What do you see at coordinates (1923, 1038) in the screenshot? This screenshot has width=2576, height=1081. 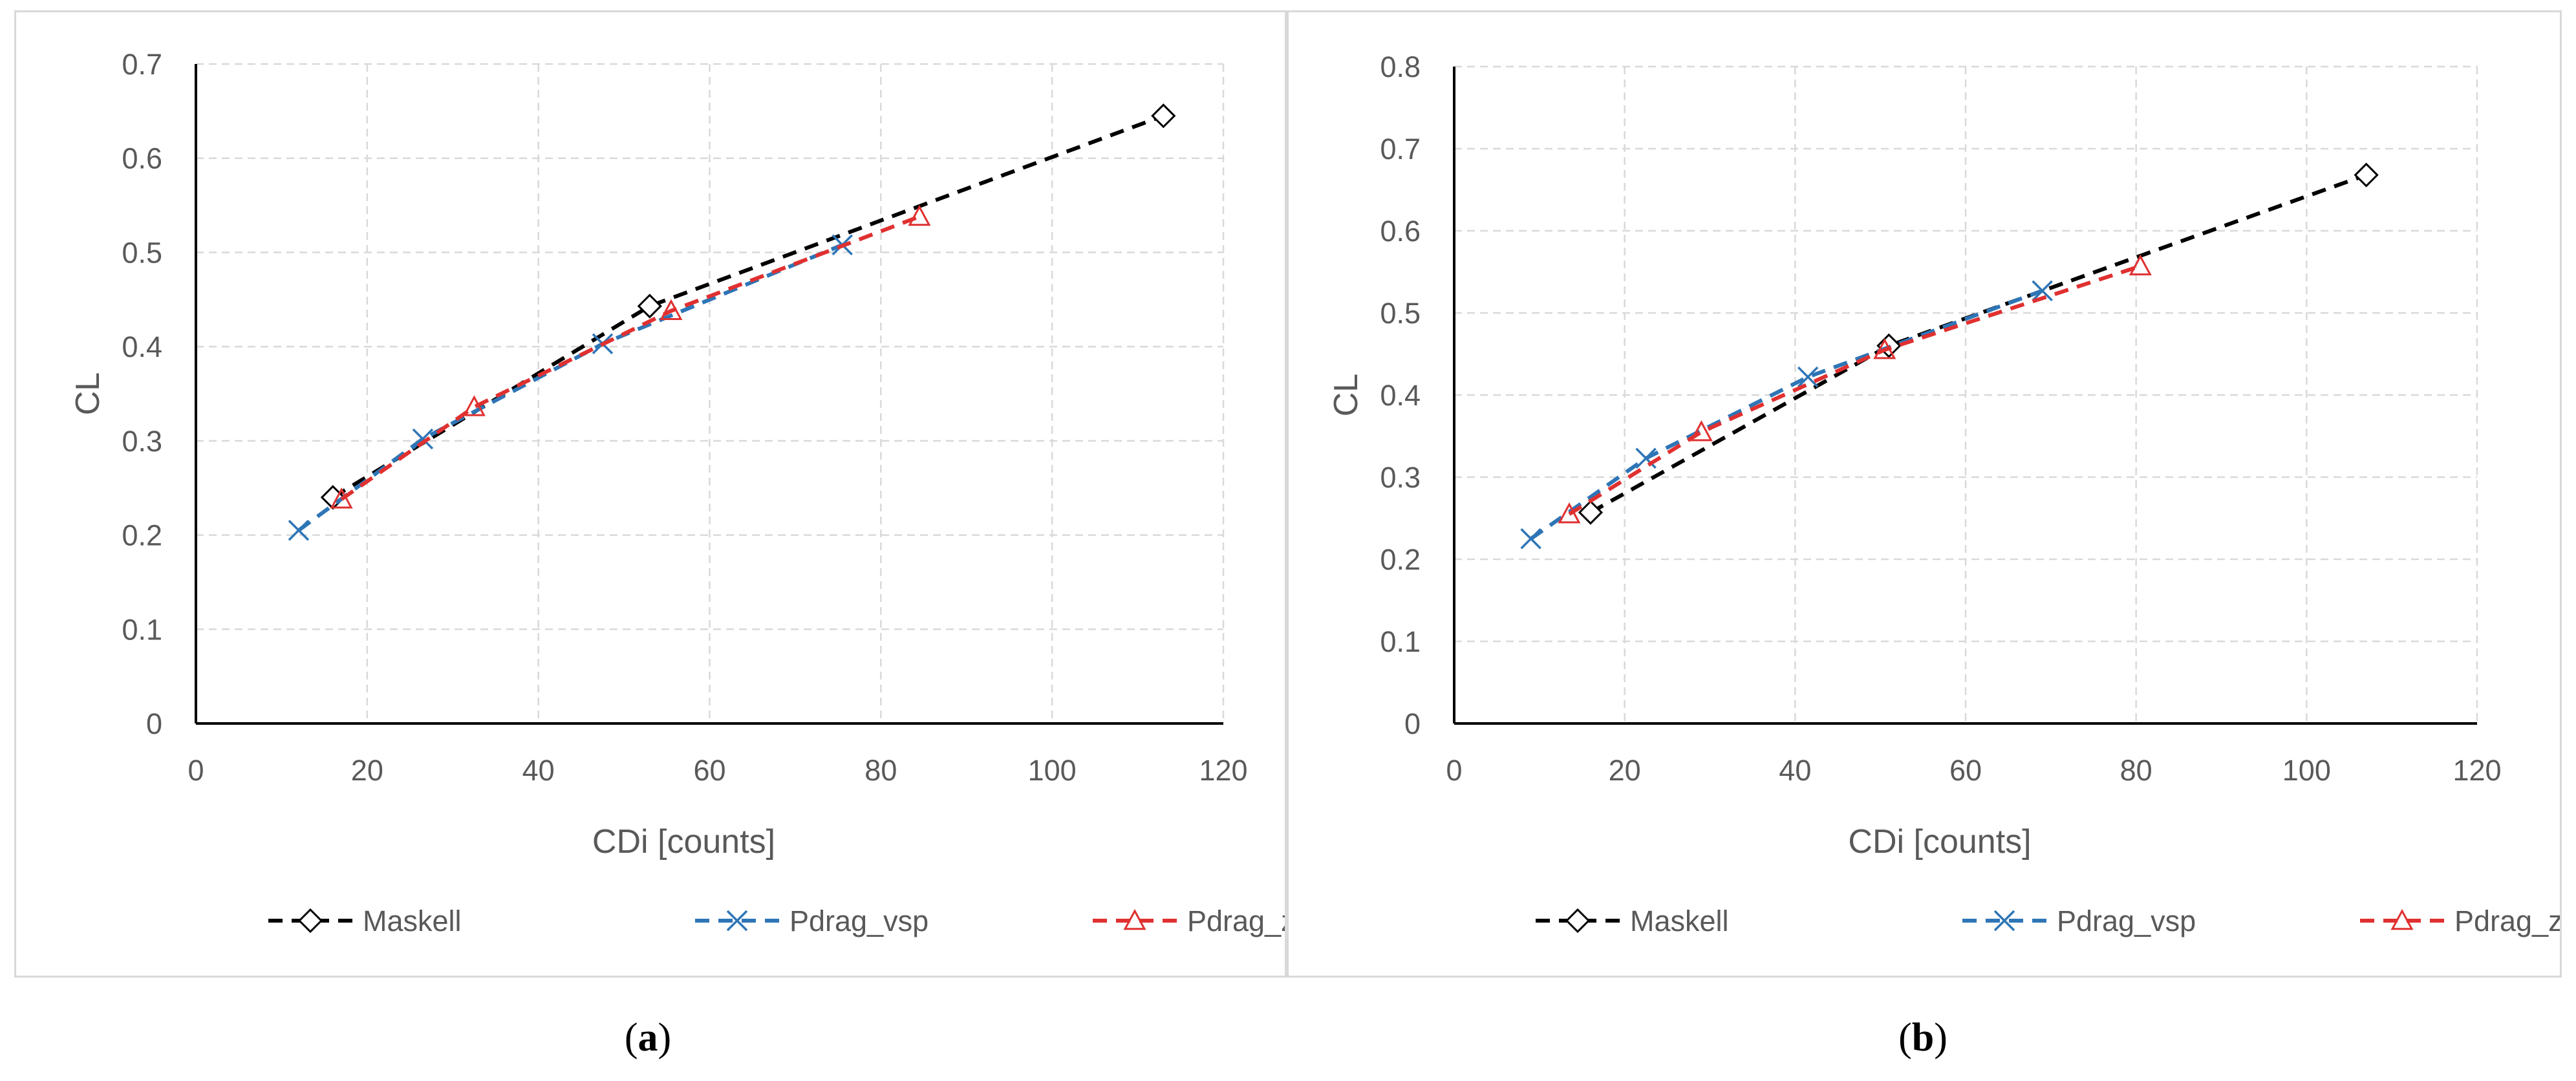 I see `caption-b: (b)` at bounding box center [1923, 1038].